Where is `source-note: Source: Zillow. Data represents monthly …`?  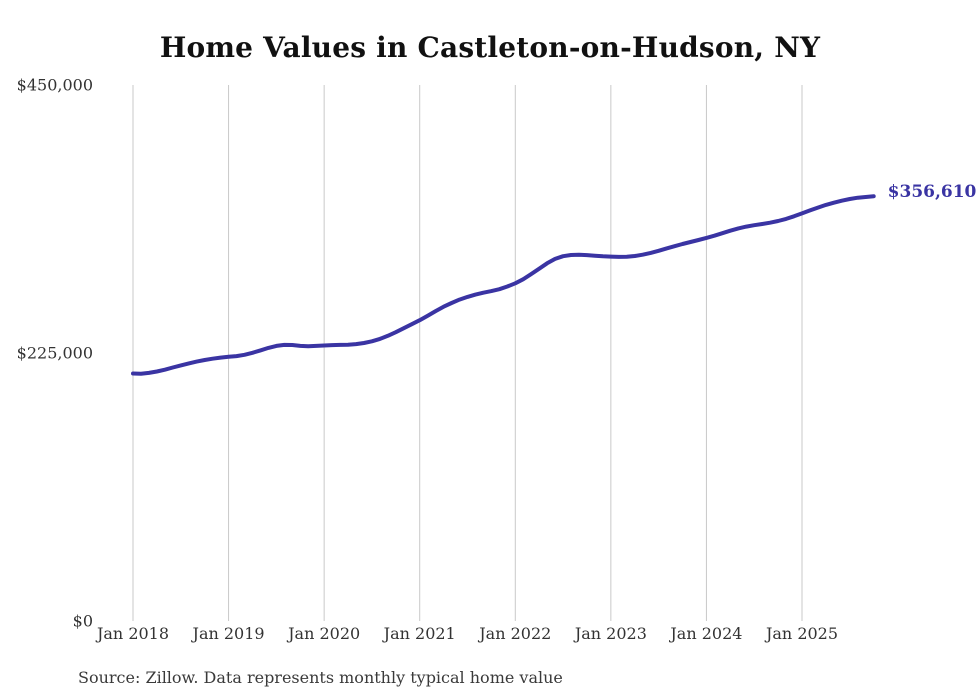 source-note: Source: Zillow. Data represents monthly … is located at coordinates (320, 677).